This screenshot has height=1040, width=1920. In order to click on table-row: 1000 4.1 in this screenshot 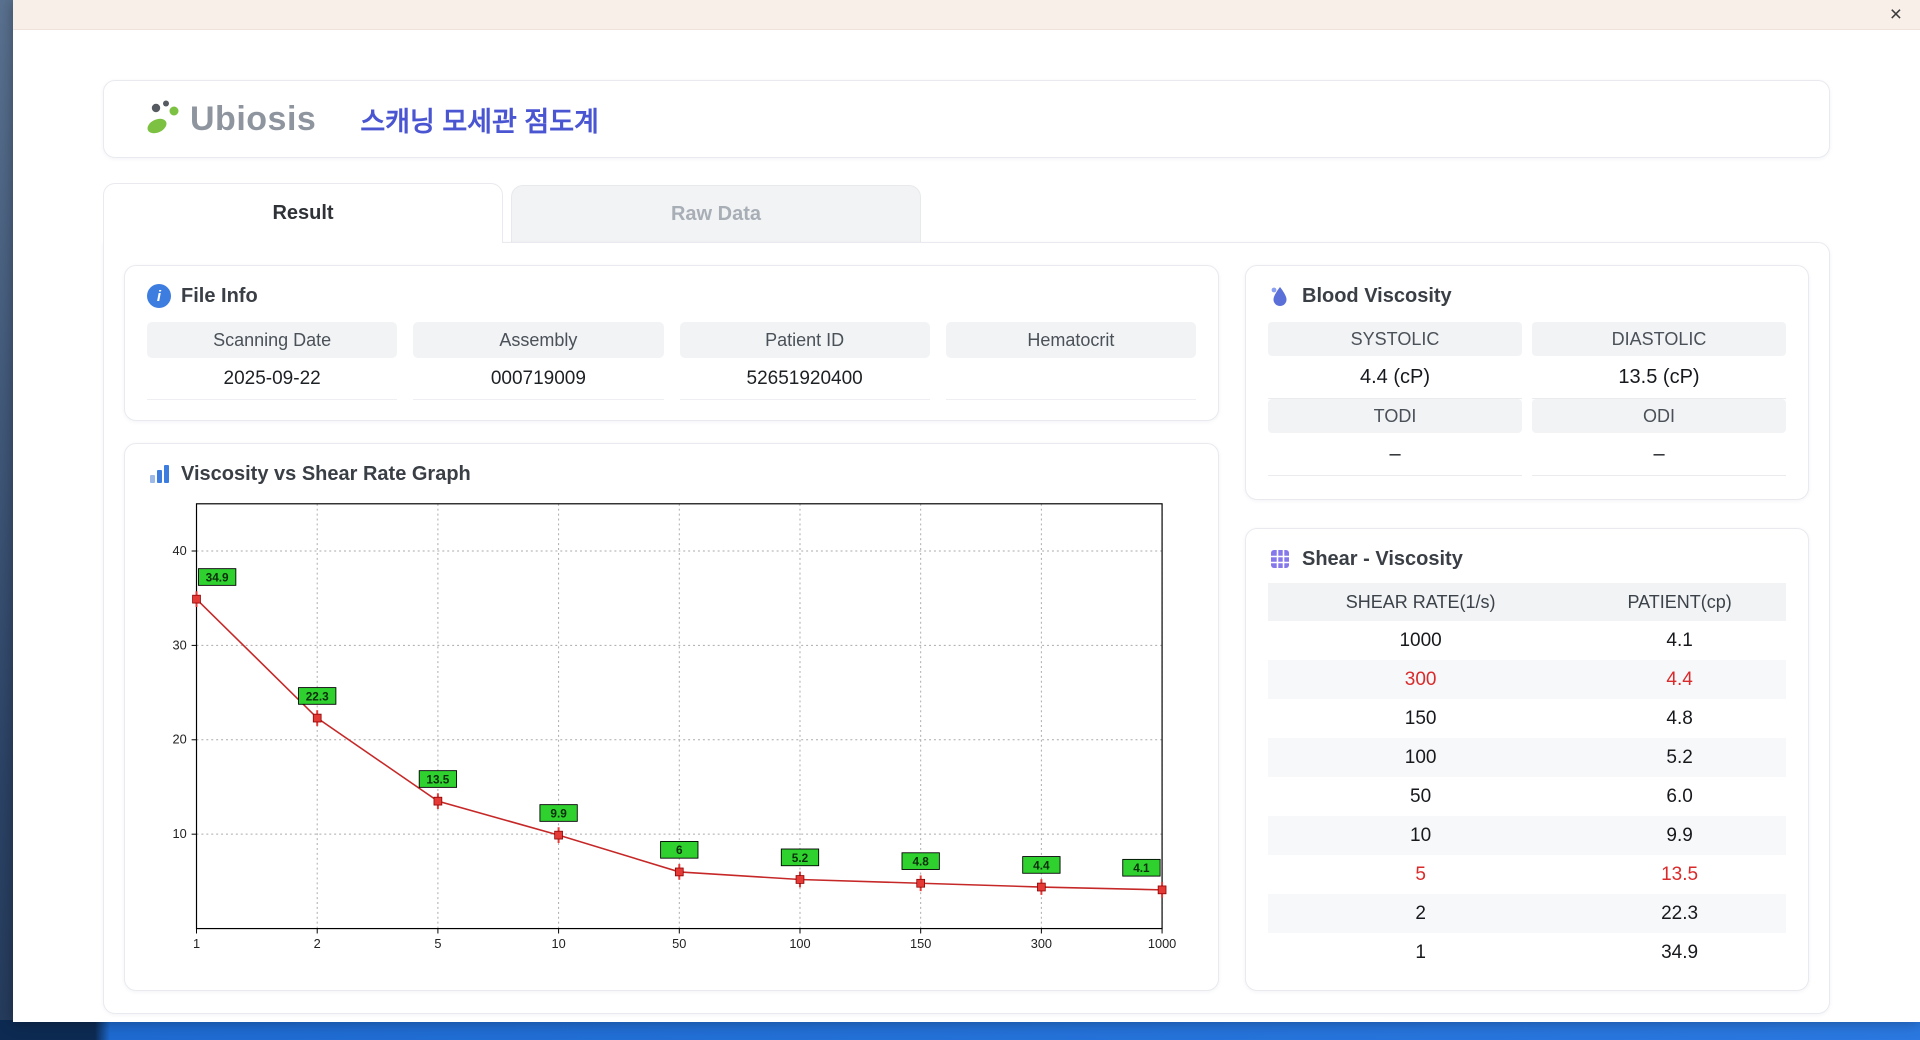, I will do `click(1527, 640)`.